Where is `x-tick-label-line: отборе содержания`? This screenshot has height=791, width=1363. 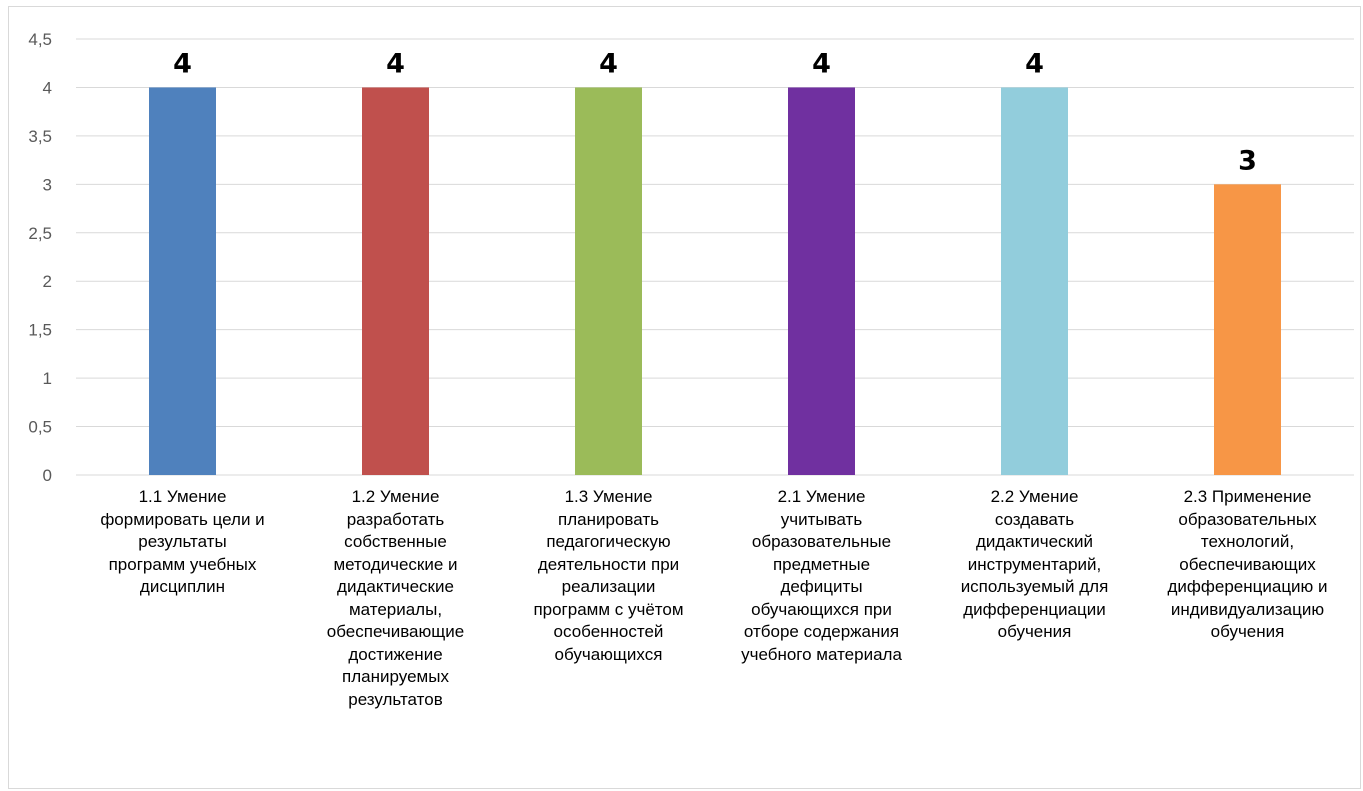
x-tick-label-line: отборе содержания is located at coordinates (821, 631).